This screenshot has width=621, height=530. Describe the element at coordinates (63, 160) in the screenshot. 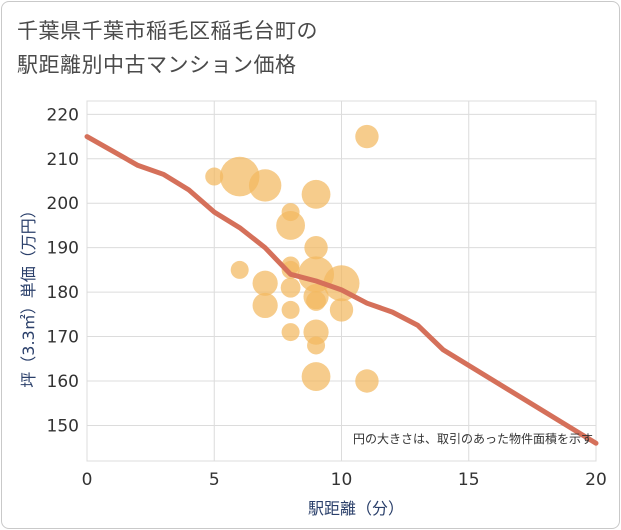

I see `y-tick-label: 210` at that location.